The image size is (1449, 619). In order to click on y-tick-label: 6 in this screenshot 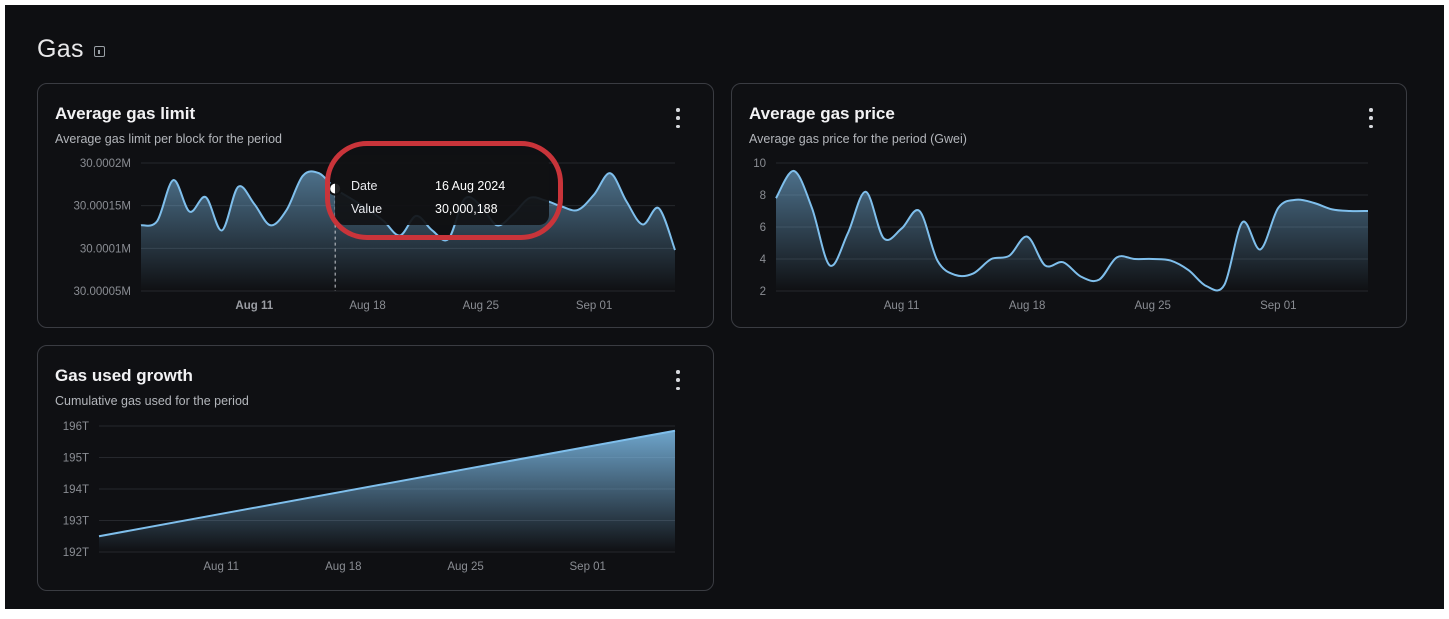, I will do `click(763, 228)`.